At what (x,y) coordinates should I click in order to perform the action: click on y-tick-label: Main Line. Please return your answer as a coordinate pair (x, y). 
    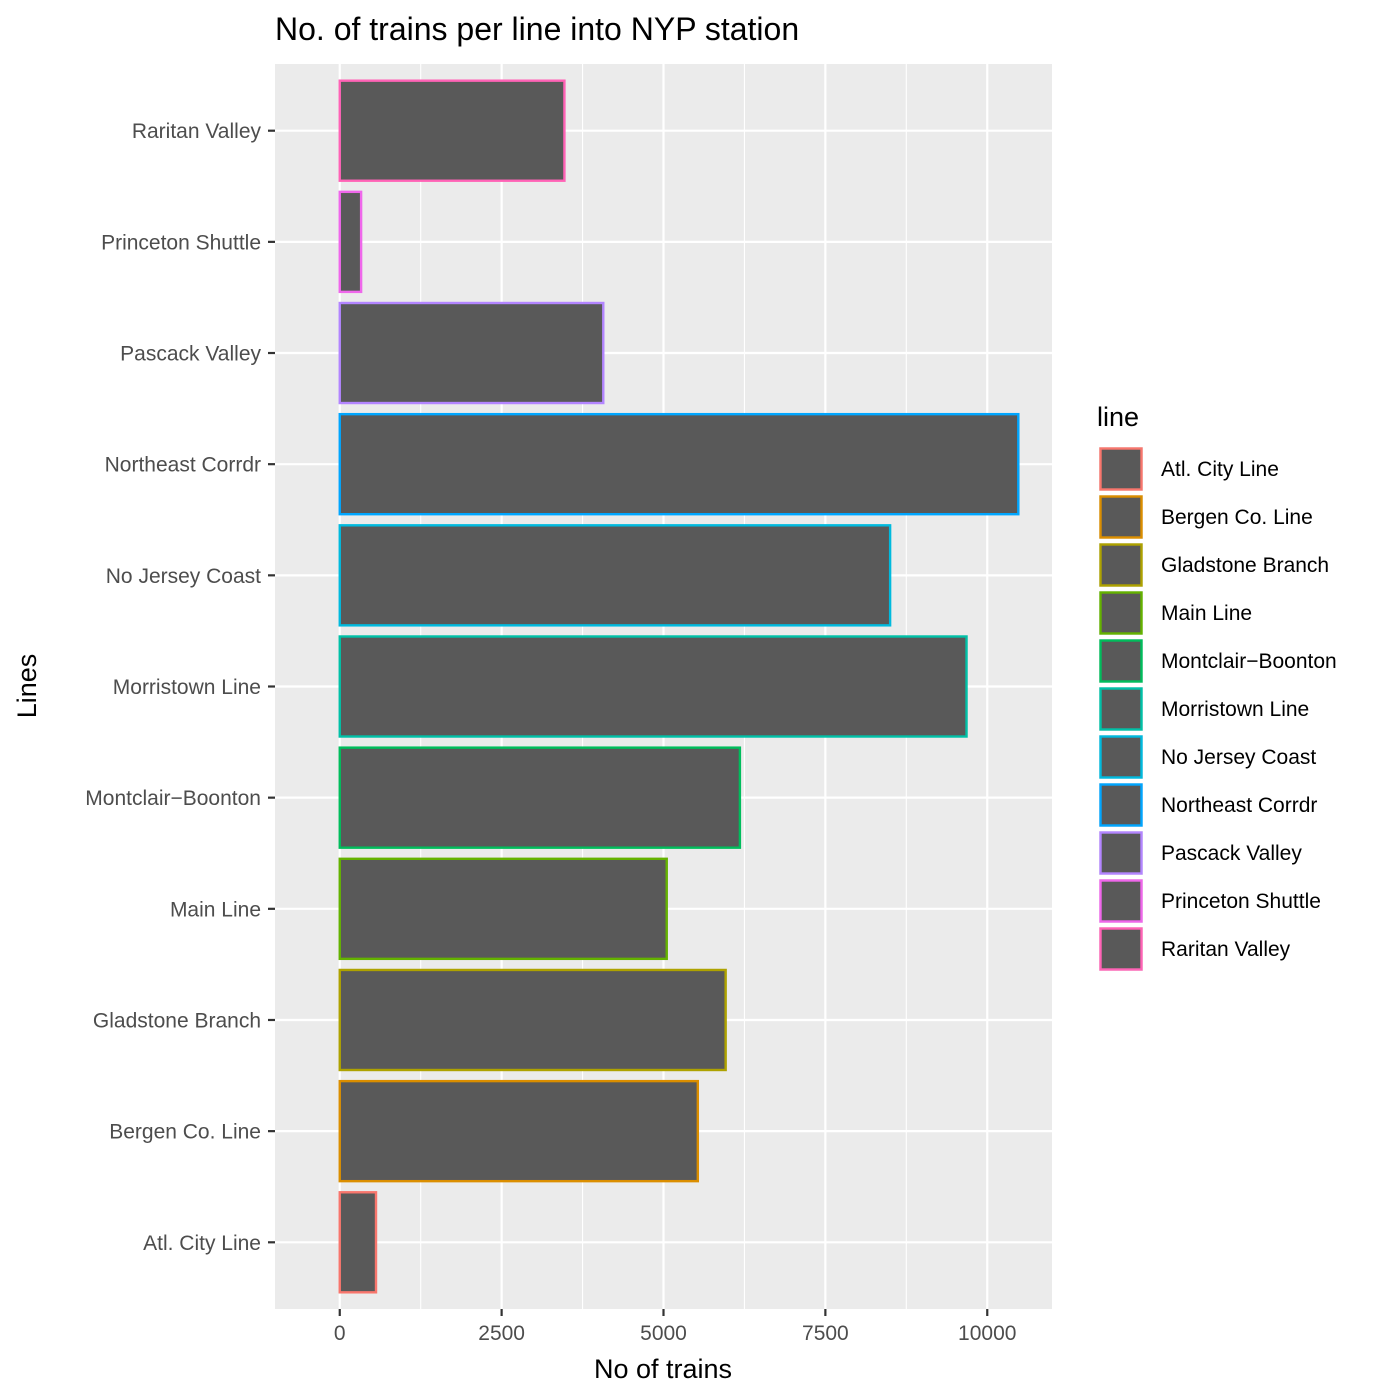
    Looking at the image, I should click on (215, 909).